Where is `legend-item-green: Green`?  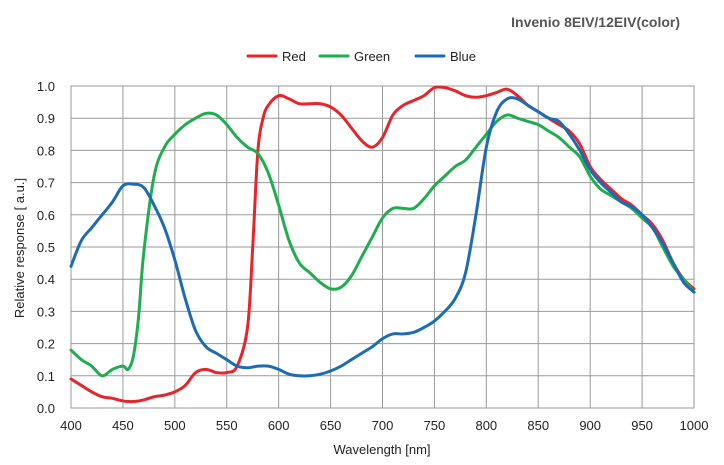
legend-item-green: Green is located at coordinates (354, 56).